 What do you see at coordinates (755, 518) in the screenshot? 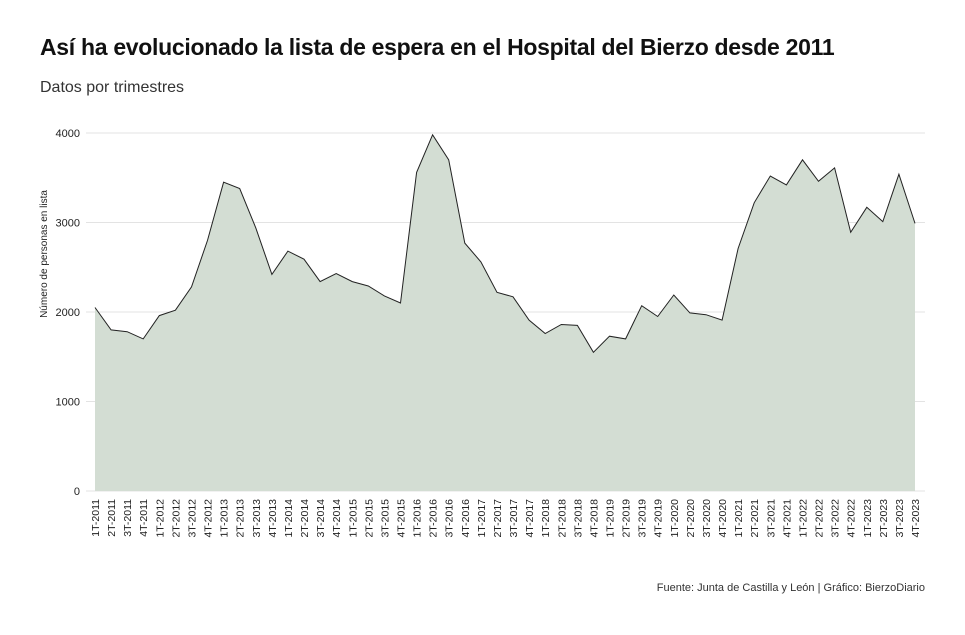
I see `x-tick-label: 2T-2021` at bounding box center [755, 518].